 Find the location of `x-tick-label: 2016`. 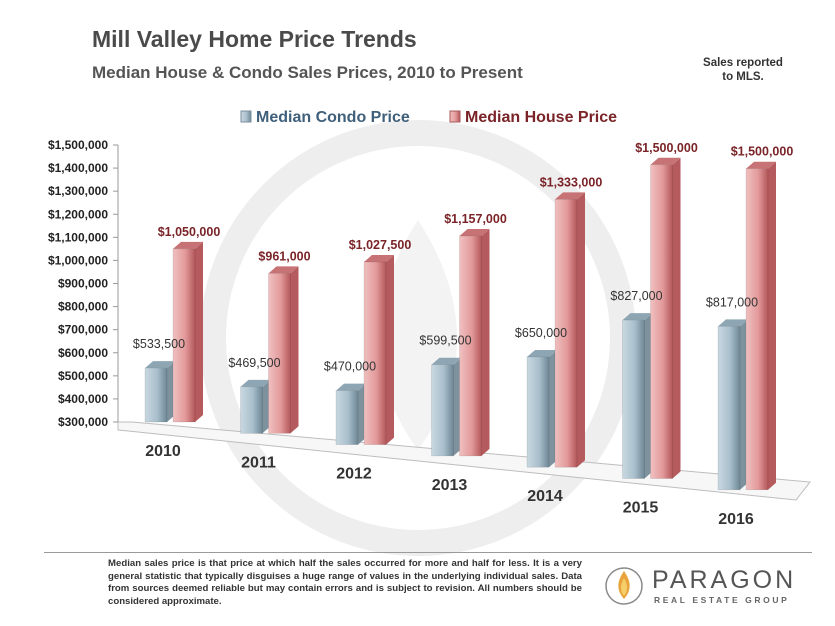

x-tick-label: 2016 is located at coordinates (736, 519).